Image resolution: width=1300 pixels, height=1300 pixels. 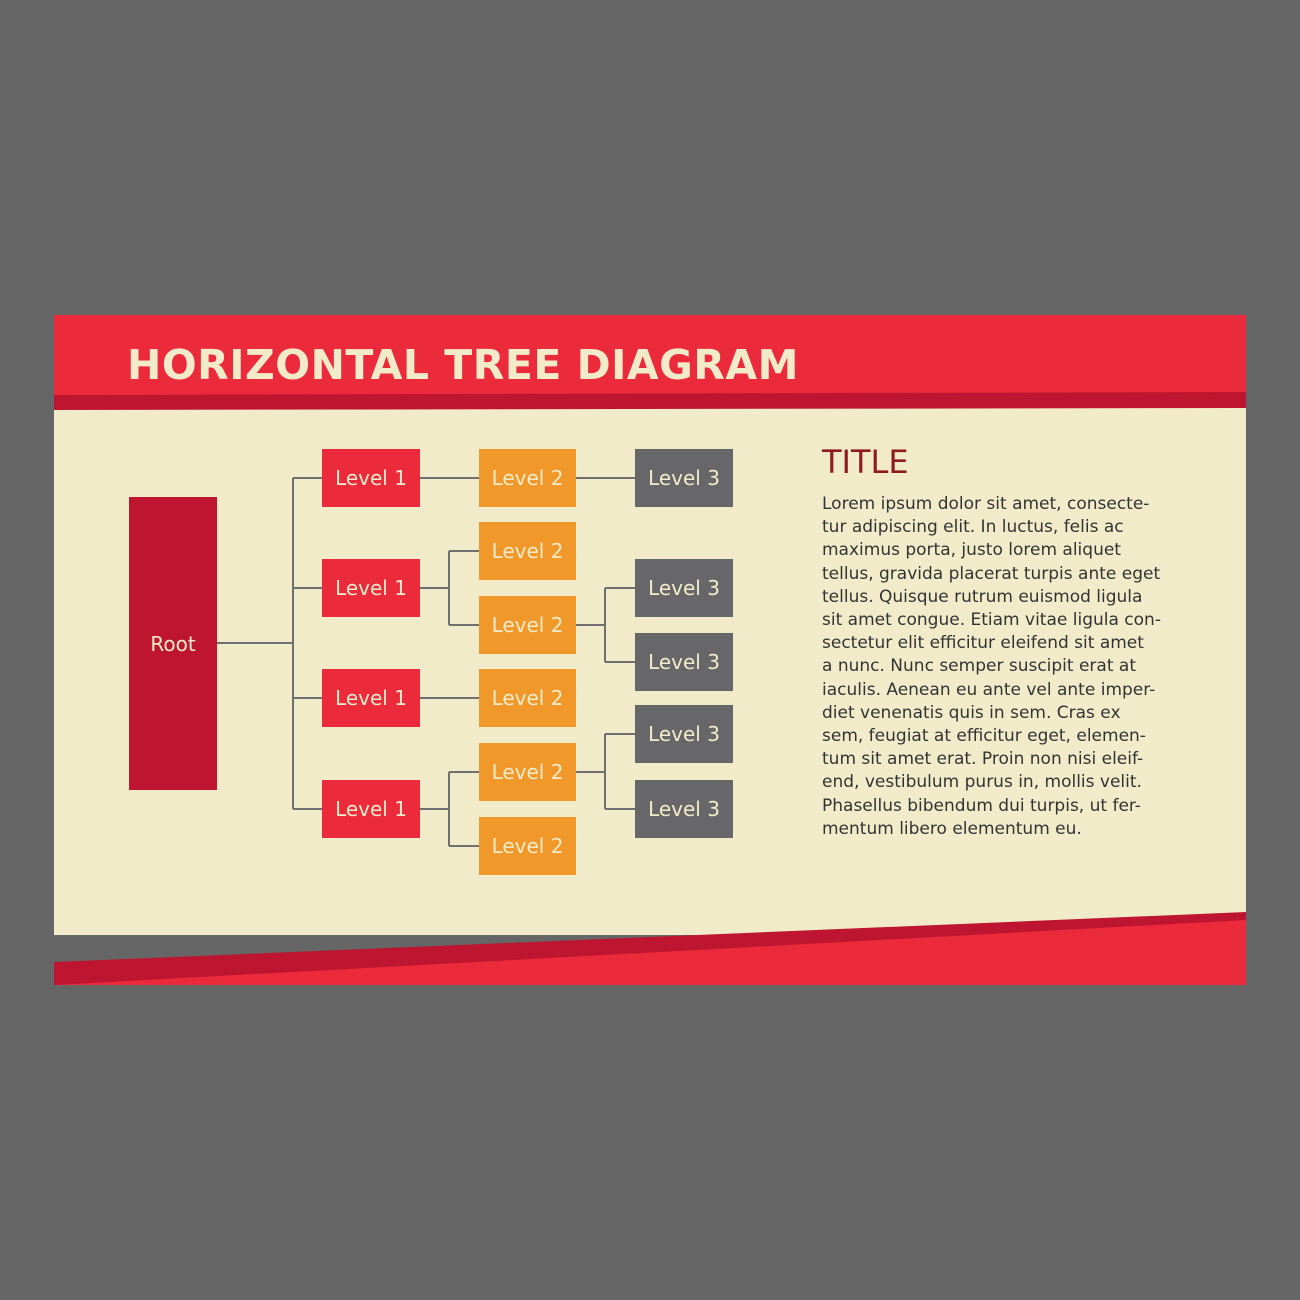 What do you see at coordinates (973, 527) in the screenshot?
I see `body-line: tur adipiscing elit. In luctus, felis ac` at bounding box center [973, 527].